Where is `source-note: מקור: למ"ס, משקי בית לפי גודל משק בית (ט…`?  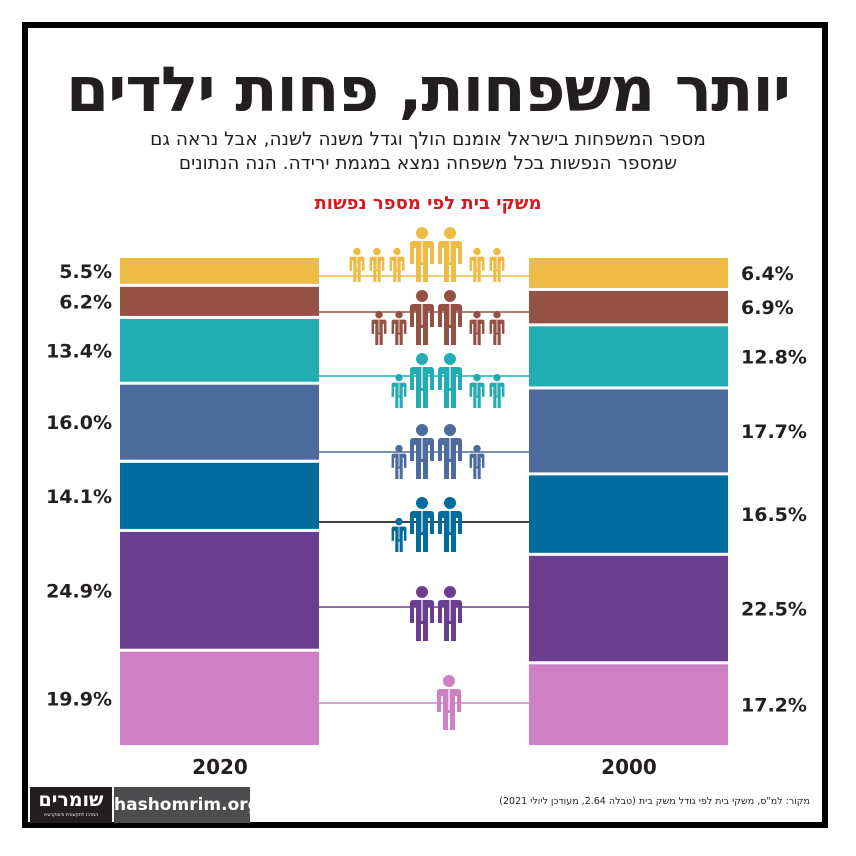 source-note: מקור: למ"ס, משקי בית לפי גודל משק בית (ט… is located at coordinates (654, 801).